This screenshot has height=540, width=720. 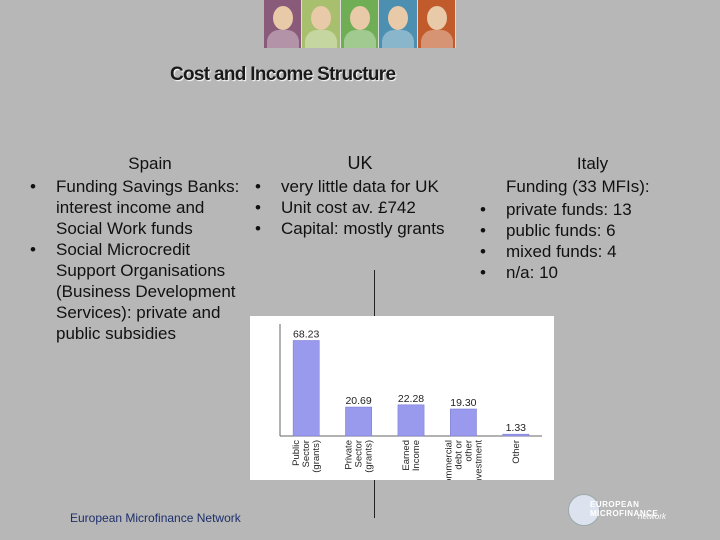 What do you see at coordinates (478, 460) in the screenshot?
I see `category-label: investment` at bounding box center [478, 460].